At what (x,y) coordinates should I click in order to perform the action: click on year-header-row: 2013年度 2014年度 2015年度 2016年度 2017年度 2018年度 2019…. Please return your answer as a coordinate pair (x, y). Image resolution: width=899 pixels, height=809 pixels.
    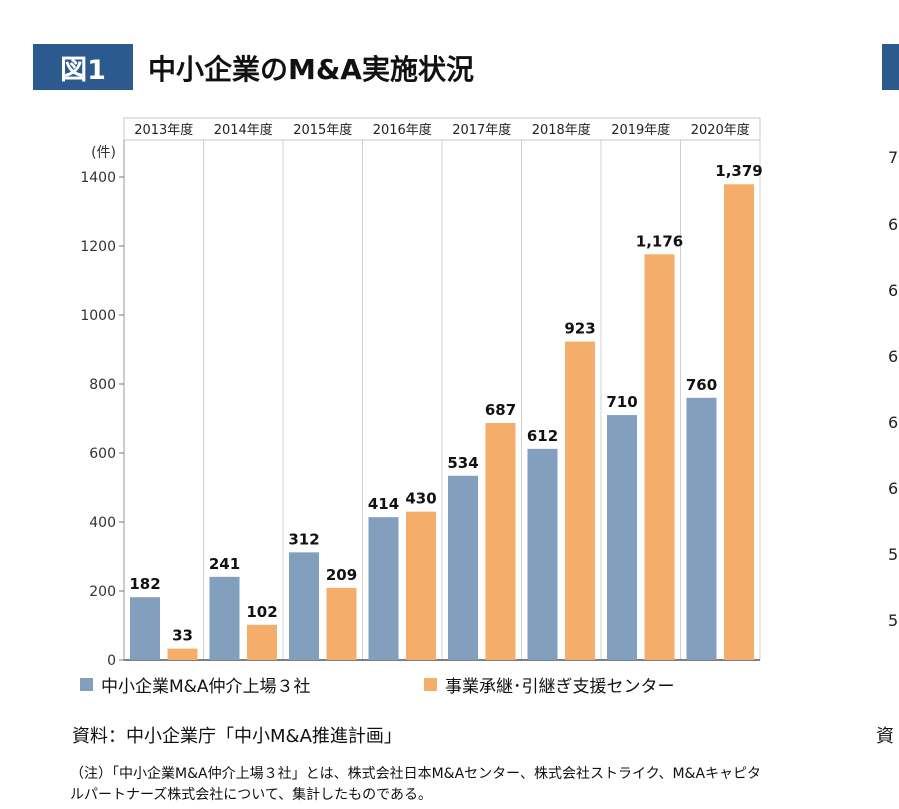
    Looking at the image, I should click on (442, 129).